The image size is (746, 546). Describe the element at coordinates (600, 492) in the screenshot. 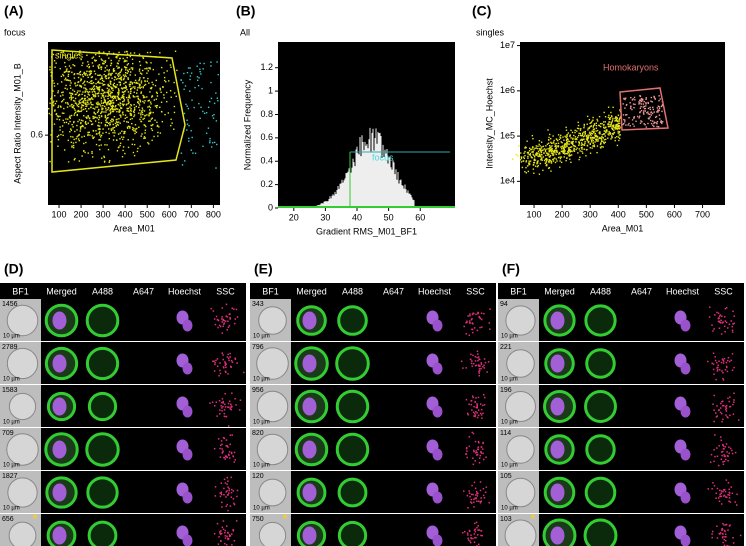

I see `a488-membrane` at that location.